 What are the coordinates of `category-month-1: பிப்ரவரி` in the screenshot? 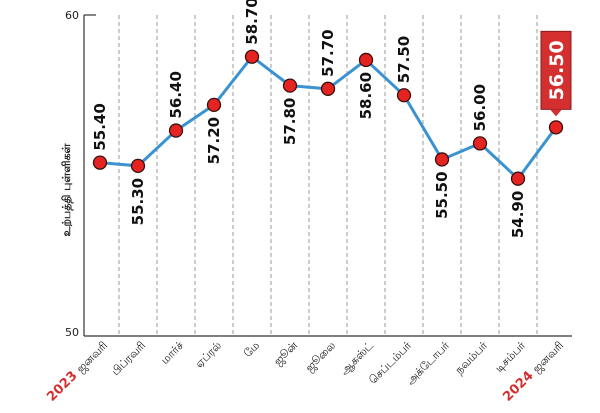 It's located at (128, 358).